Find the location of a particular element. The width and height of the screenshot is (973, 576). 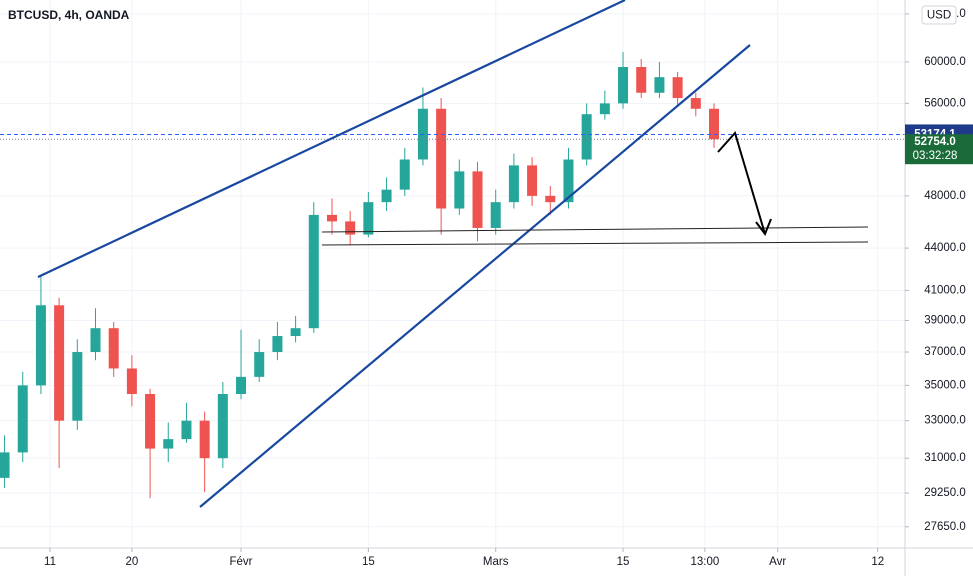

y-tick-label: 29250.0 is located at coordinates (945, 493).